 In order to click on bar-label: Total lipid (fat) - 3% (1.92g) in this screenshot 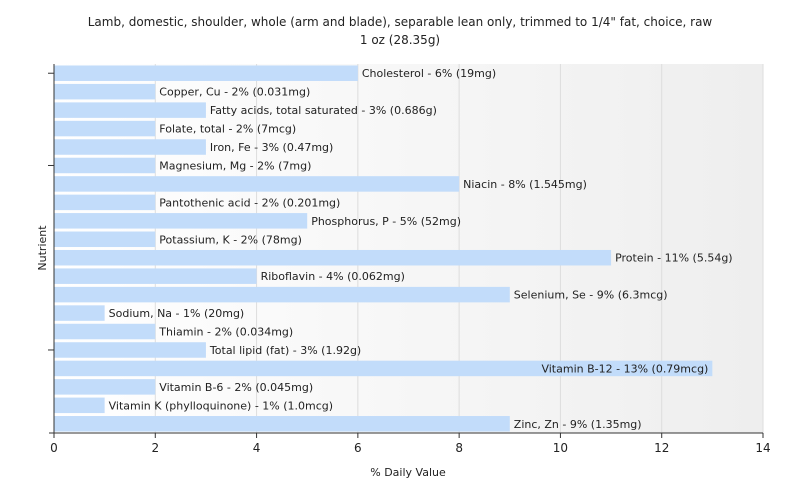, I will do `click(285, 350)`.